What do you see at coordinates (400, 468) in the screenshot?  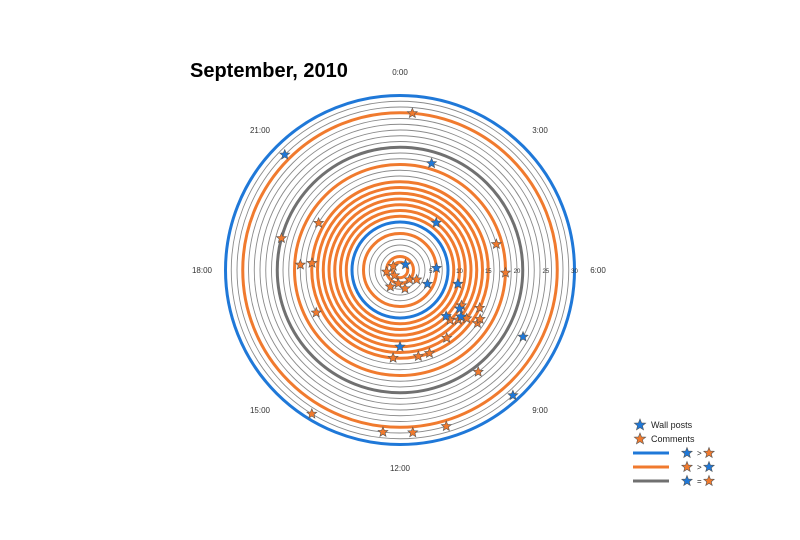 I see `hour-label: 12:00` at bounding box center [400, 468].